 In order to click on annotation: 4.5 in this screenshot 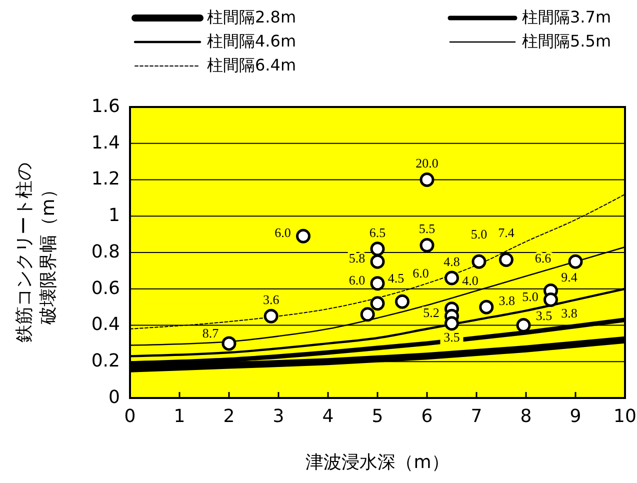, I will do `click(396, 278)`.